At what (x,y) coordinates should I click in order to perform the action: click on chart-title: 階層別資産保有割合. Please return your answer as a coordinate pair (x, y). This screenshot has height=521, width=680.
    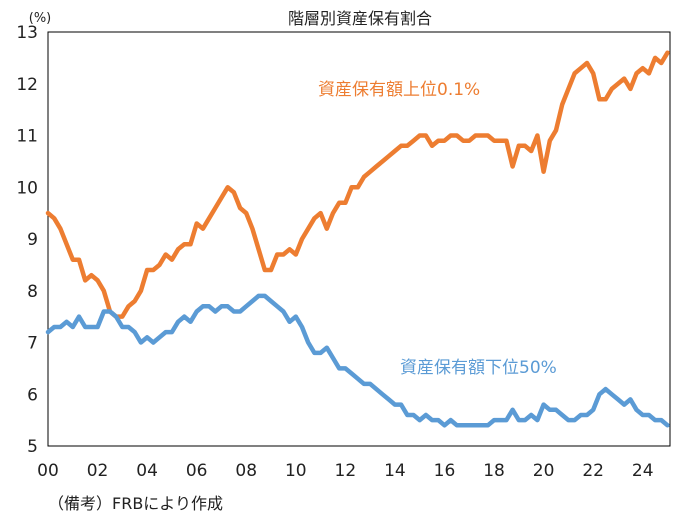
    Looking at the image, I should click on (360, 18).